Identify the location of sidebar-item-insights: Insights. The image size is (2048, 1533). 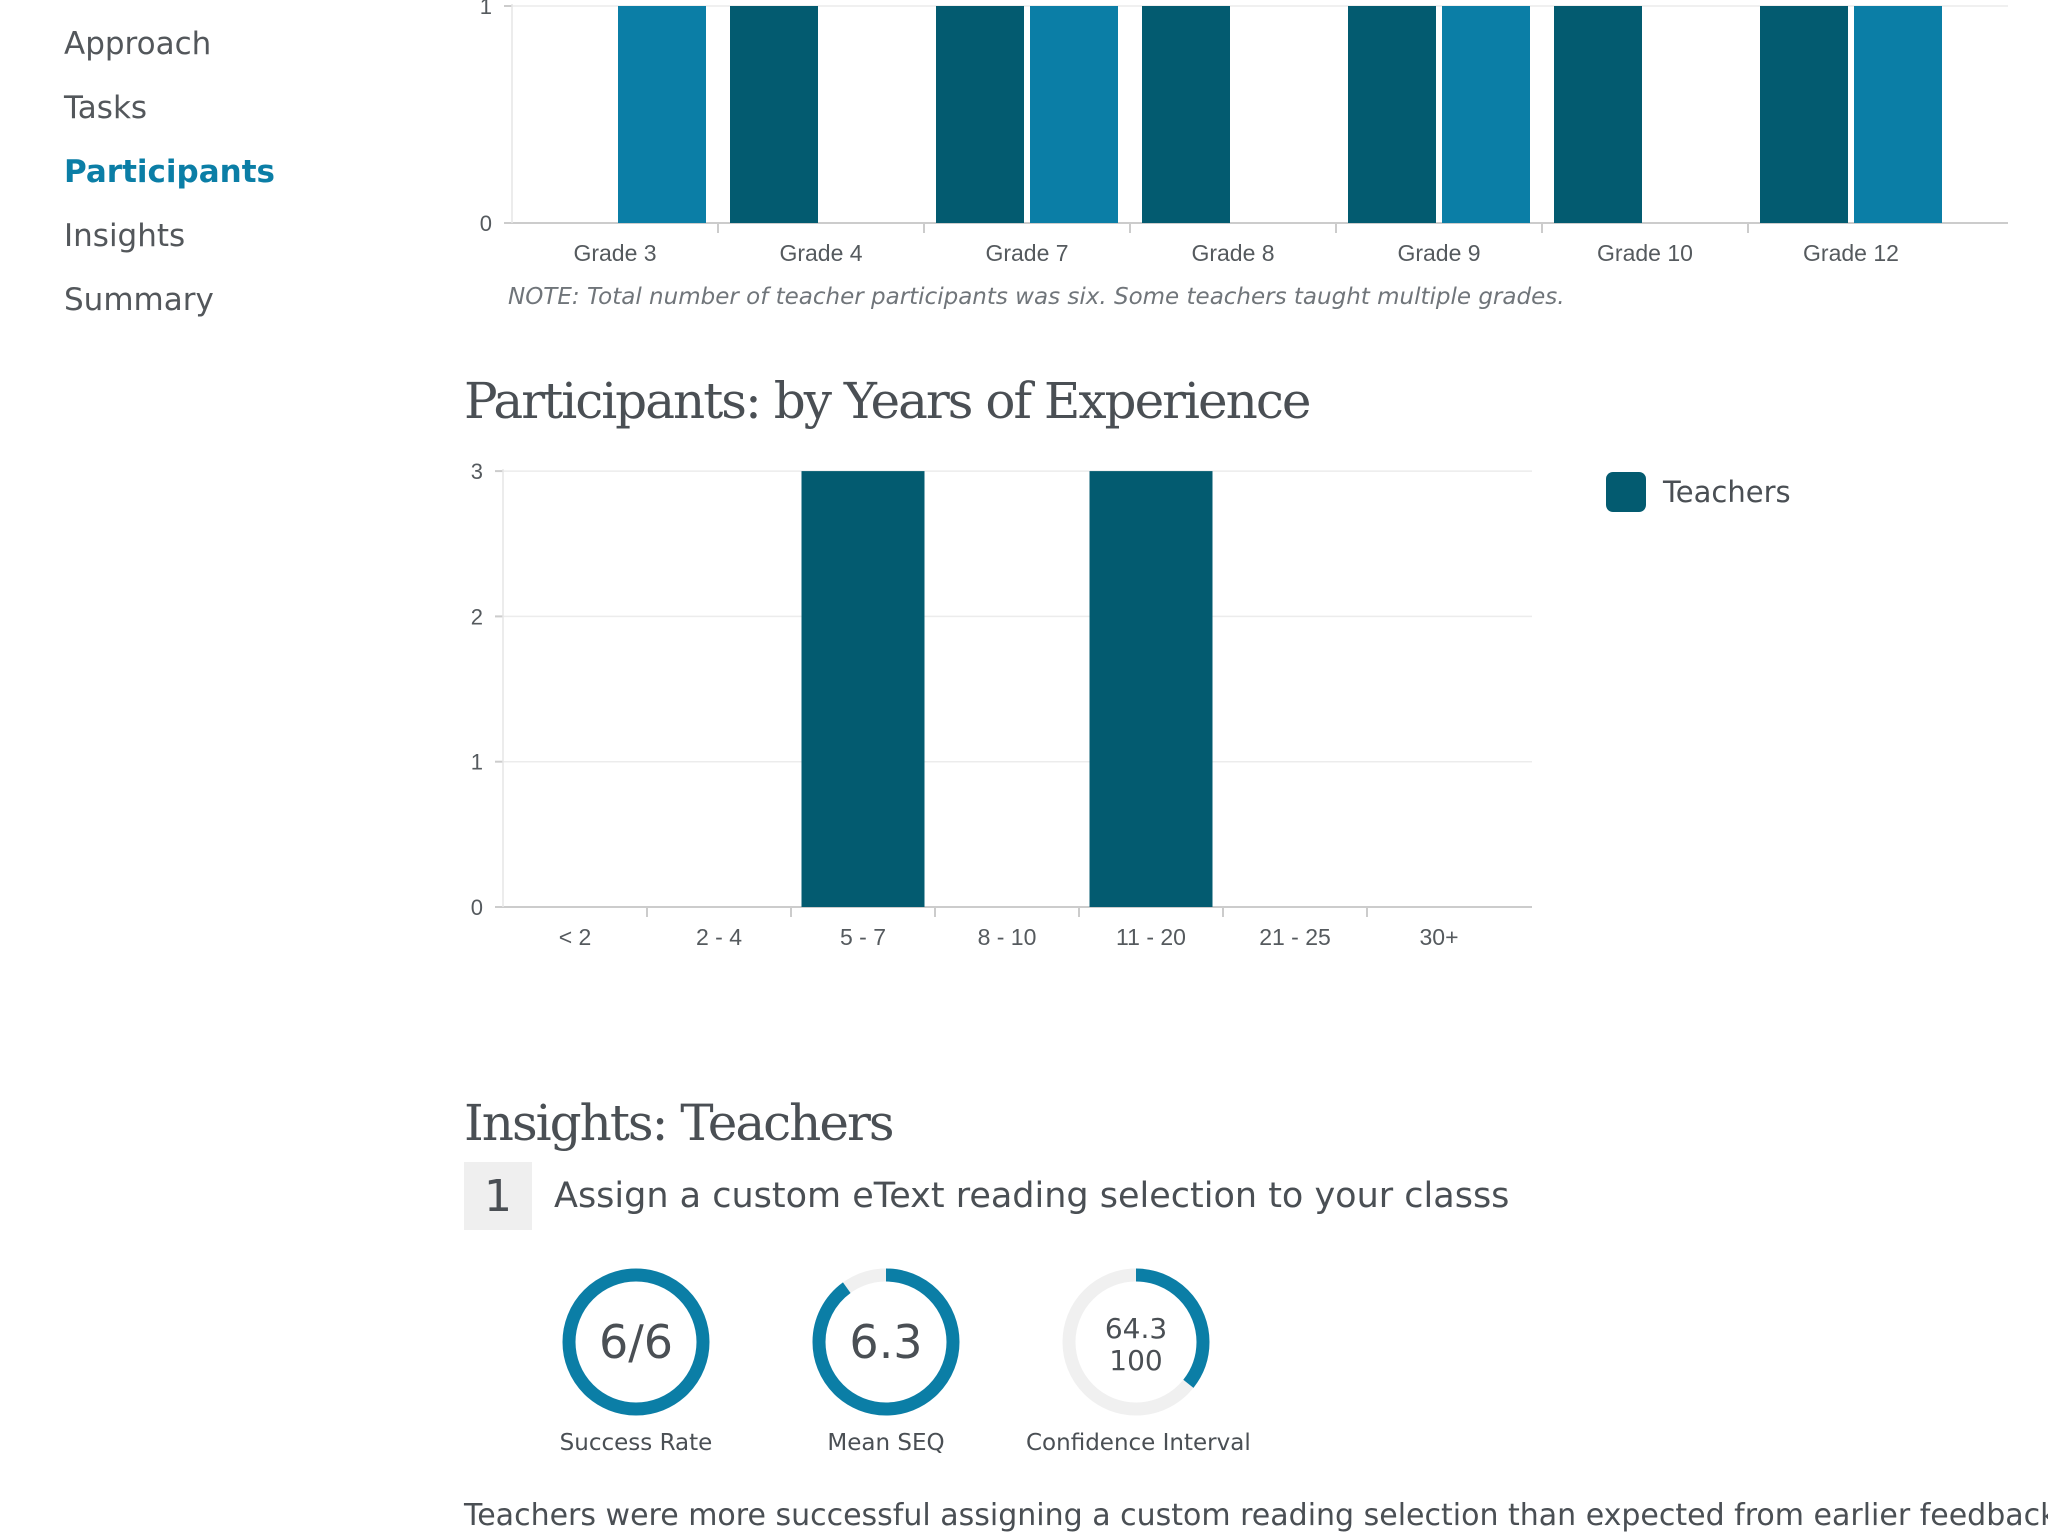
(125, 236).